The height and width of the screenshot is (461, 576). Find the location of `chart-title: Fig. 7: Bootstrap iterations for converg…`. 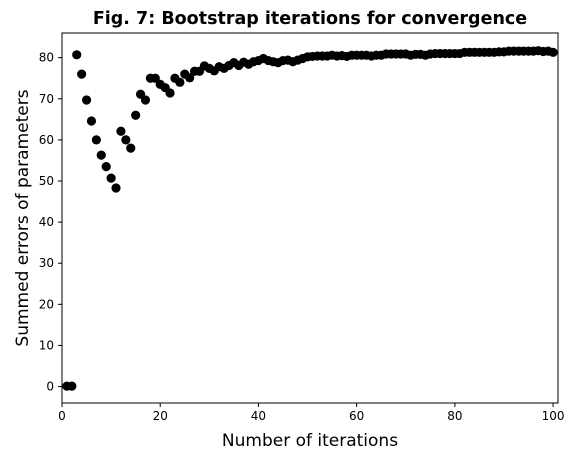

chart-title: Fig. 7: Bootstrap iterations for converg… is located at coordinates (310, 19).